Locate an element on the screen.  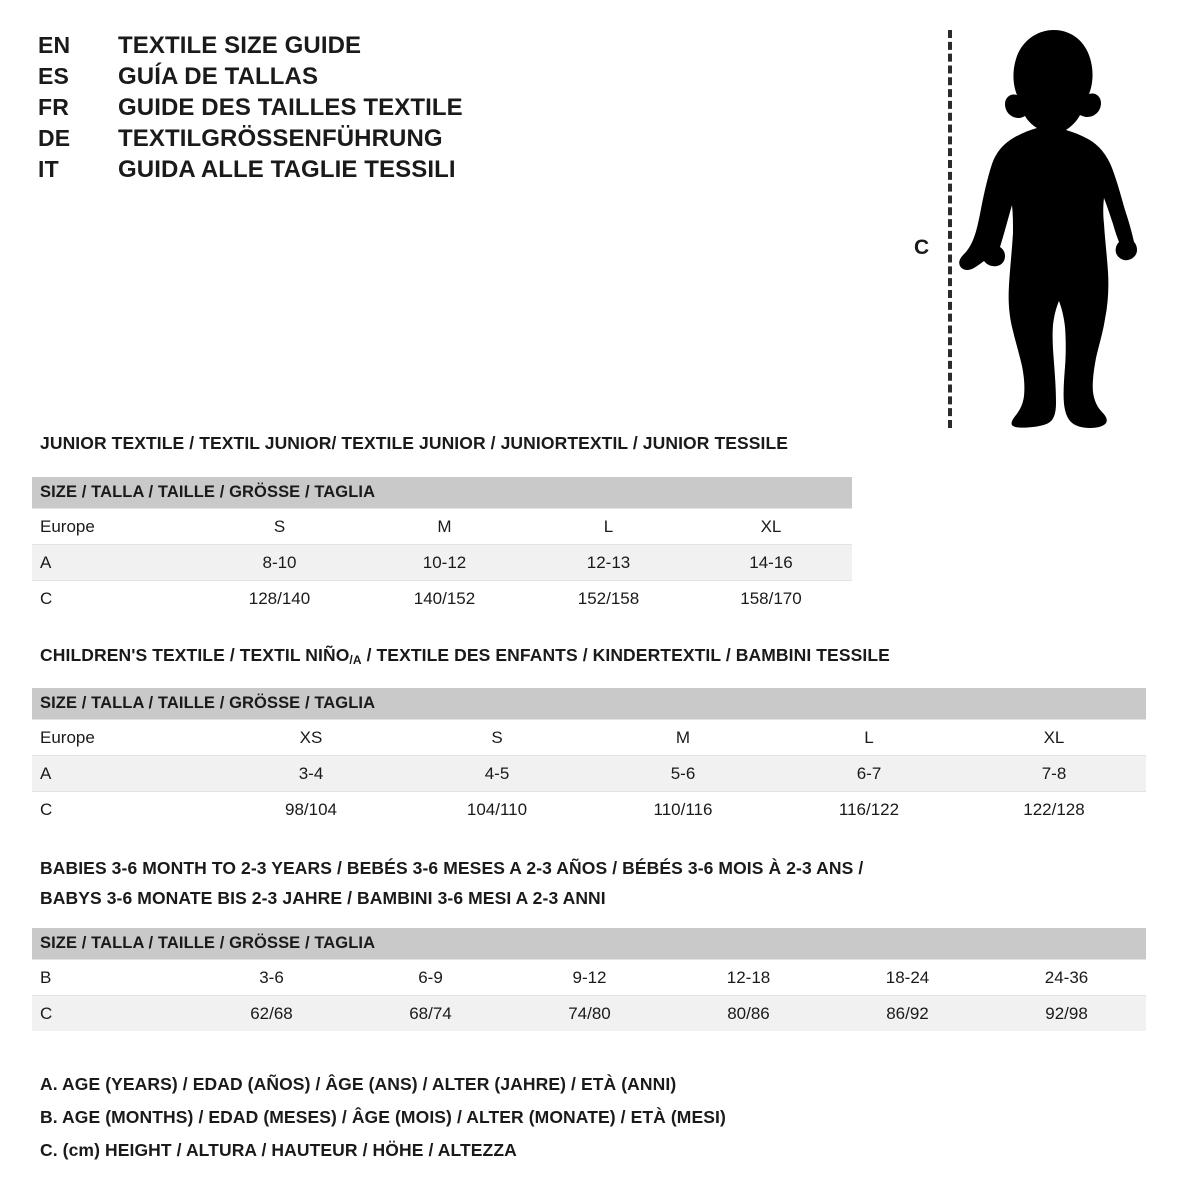
language-title-es: GUÍA DE TALLAS is located at coordinates (218, 76).